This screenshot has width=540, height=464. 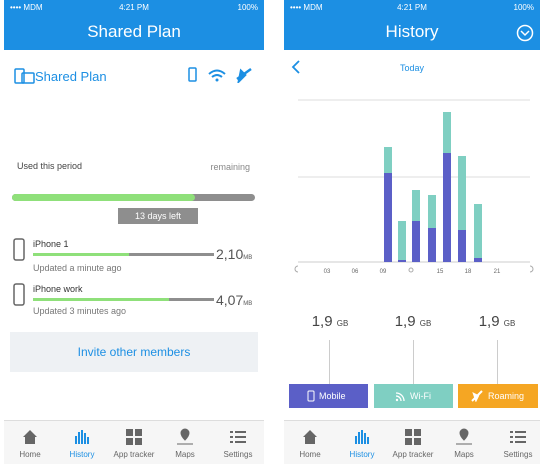 What do you see at coordinates (328, 396) in the screenshot?
I see `filter-mobile: Mobile` at bounding box center [328, 396].